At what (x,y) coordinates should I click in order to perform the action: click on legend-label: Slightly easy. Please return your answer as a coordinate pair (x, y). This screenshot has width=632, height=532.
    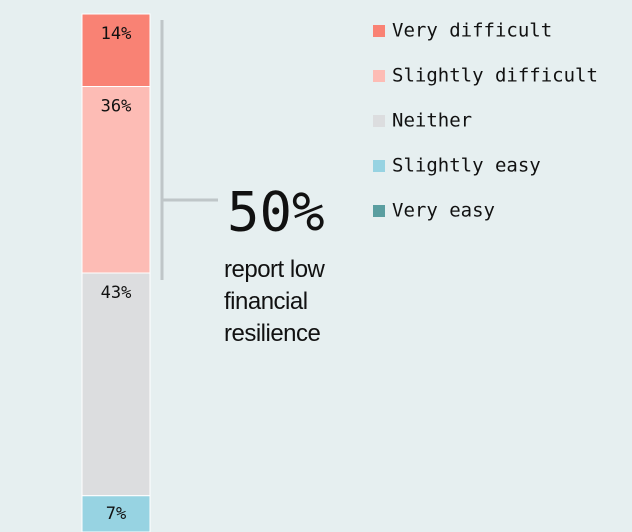
    Looking at the image, I should click on (466, 166).